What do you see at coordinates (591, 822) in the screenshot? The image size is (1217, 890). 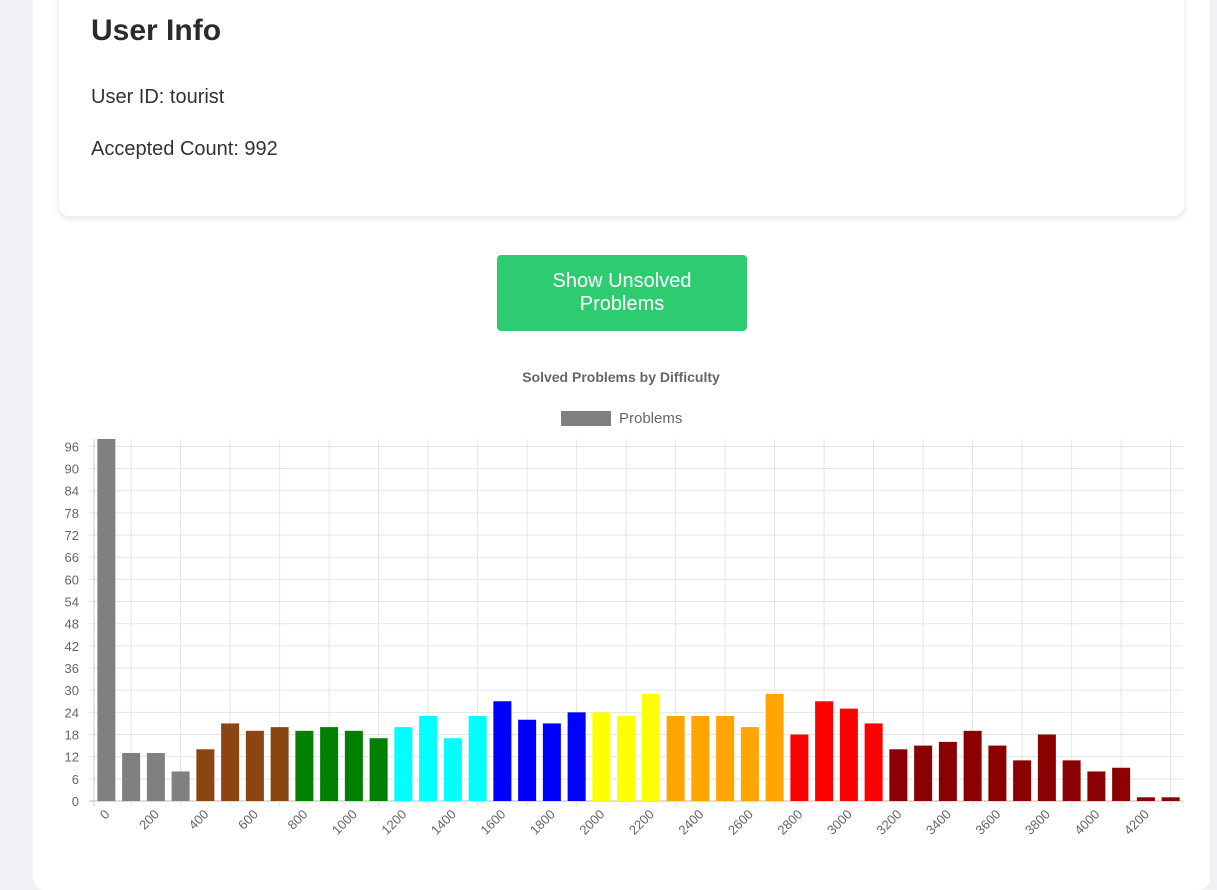 I see `x-tick-label: 2000` at bounding box center [591, 822].